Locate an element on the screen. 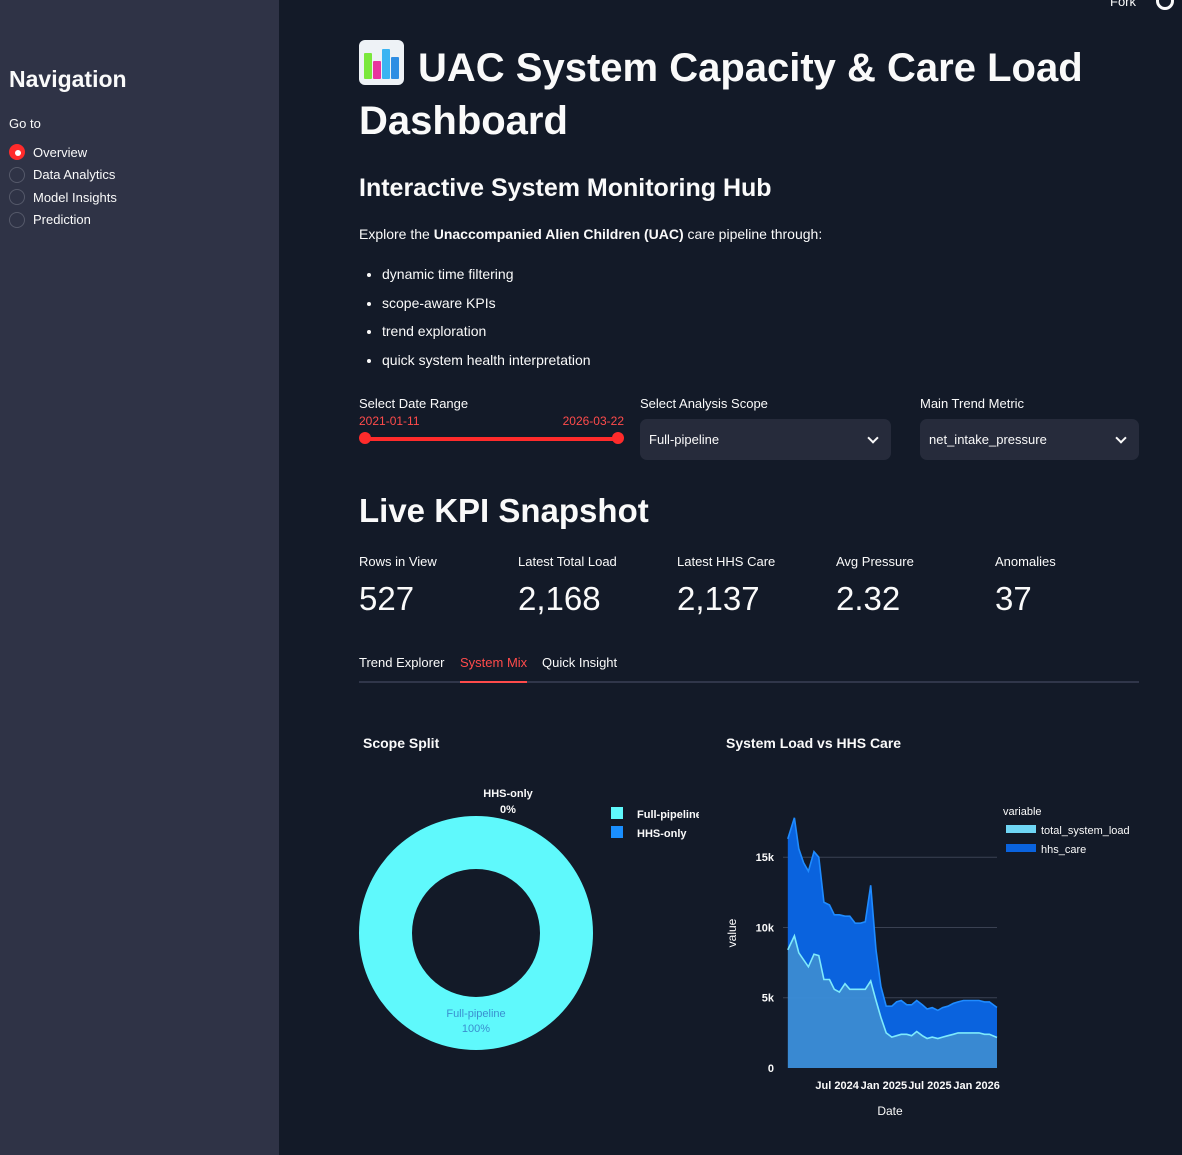 This screenshot has width=1182, height=1155. x-tick-label: Jul 2024 is located at coordinates (837, 1086).